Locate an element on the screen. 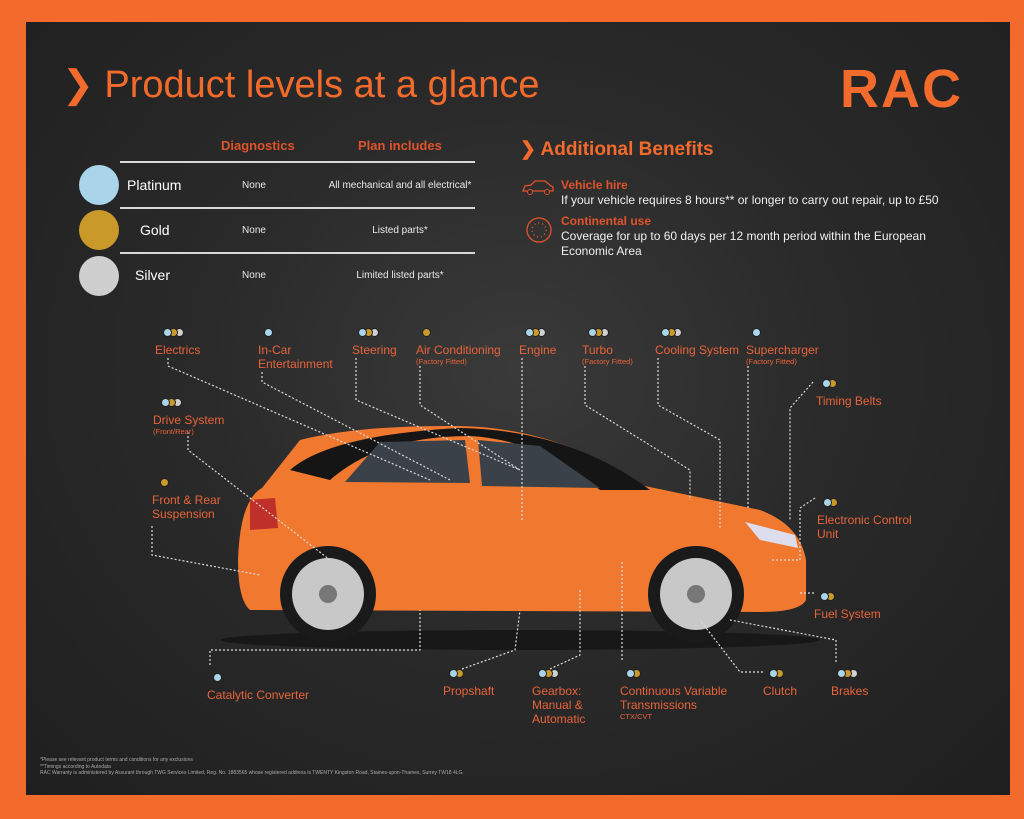 This screenshot has width=1024, height=819. level-platinum: Platinum is located at coordinates (154, 185).